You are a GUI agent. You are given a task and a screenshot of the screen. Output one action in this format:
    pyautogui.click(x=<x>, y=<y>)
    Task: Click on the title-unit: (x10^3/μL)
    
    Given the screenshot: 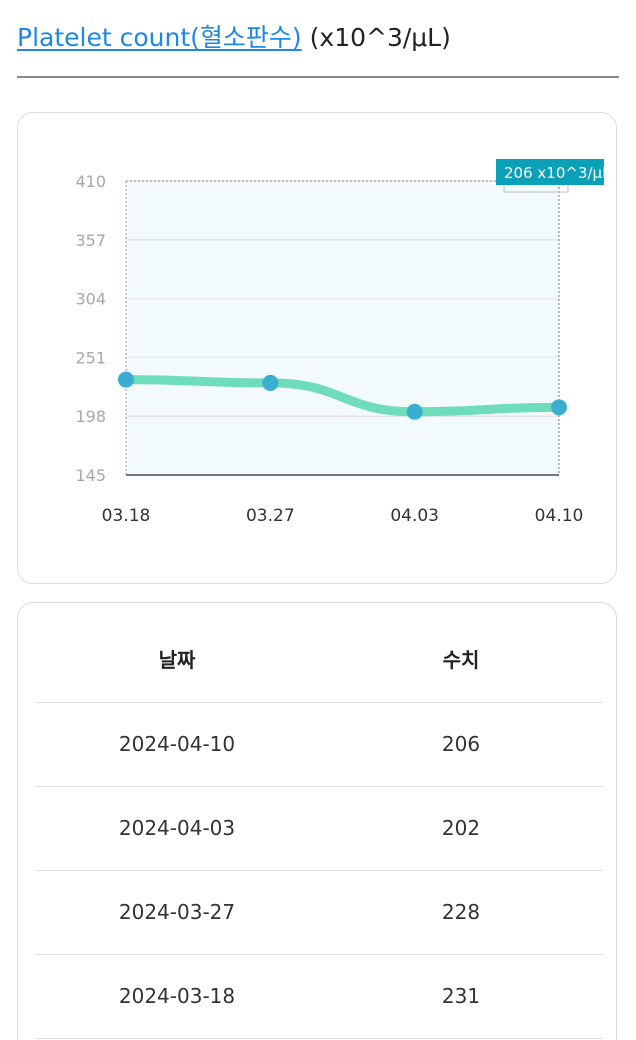 What is the action you would take?
    pyautogui.click(x=380, y=37)
    